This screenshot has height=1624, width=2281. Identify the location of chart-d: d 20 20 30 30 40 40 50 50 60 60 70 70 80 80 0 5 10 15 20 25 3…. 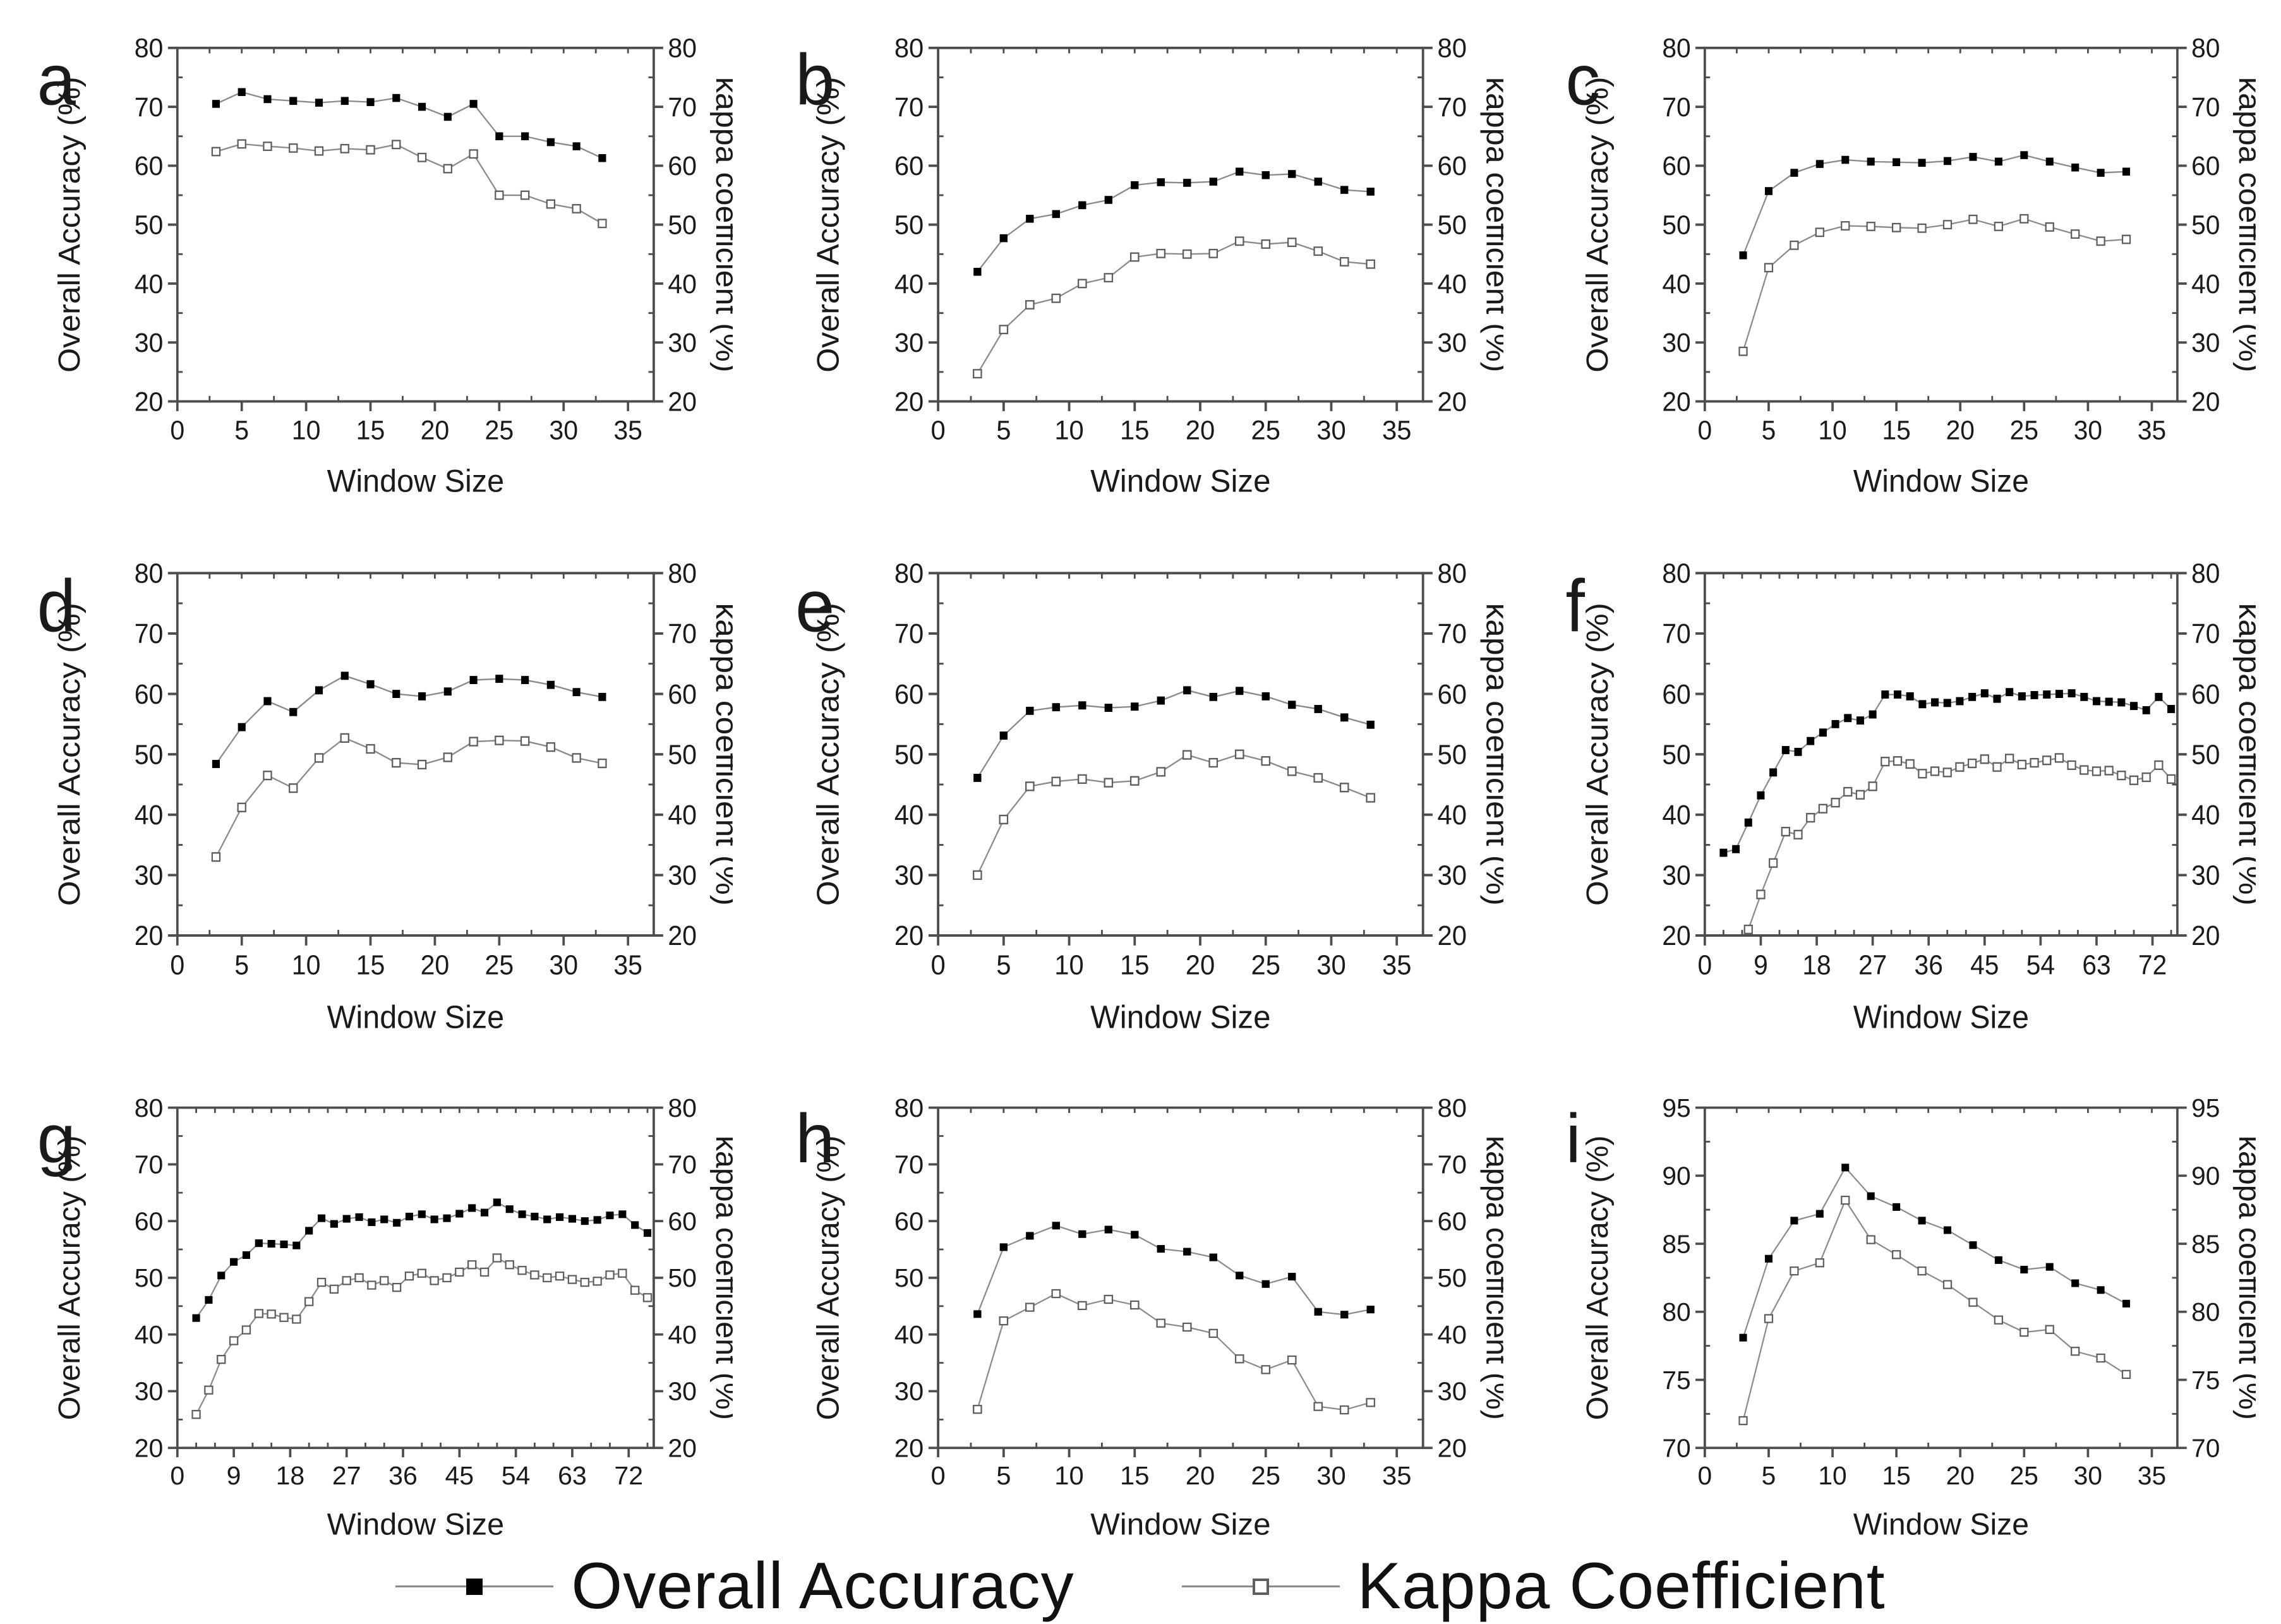
(385, 796).